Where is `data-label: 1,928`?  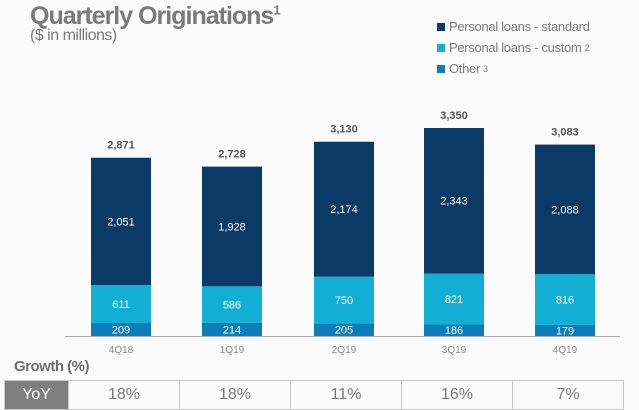
data-label: 1,928 is located at coordinates (232, 227).